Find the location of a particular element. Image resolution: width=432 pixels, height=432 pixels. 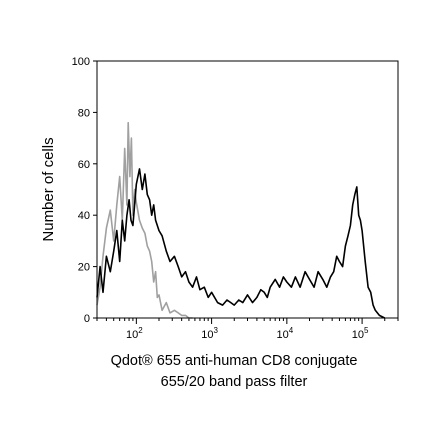

x-axis-label-line2: 655/20 band pass filter is located at coordinates (234, 382).